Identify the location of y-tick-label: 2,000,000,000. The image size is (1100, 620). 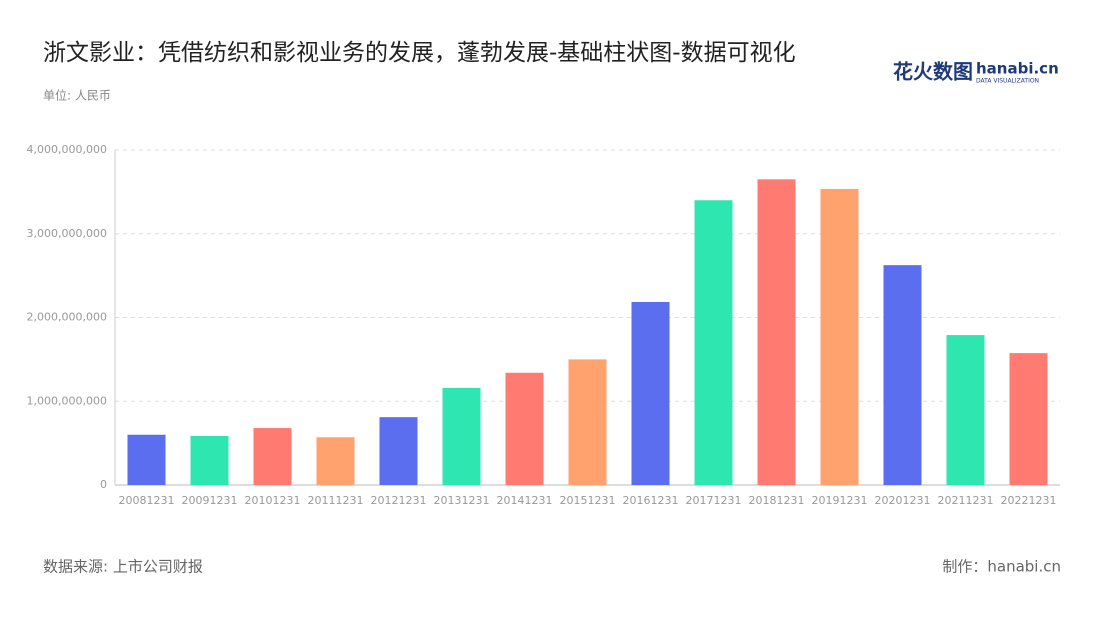
(67, 317).